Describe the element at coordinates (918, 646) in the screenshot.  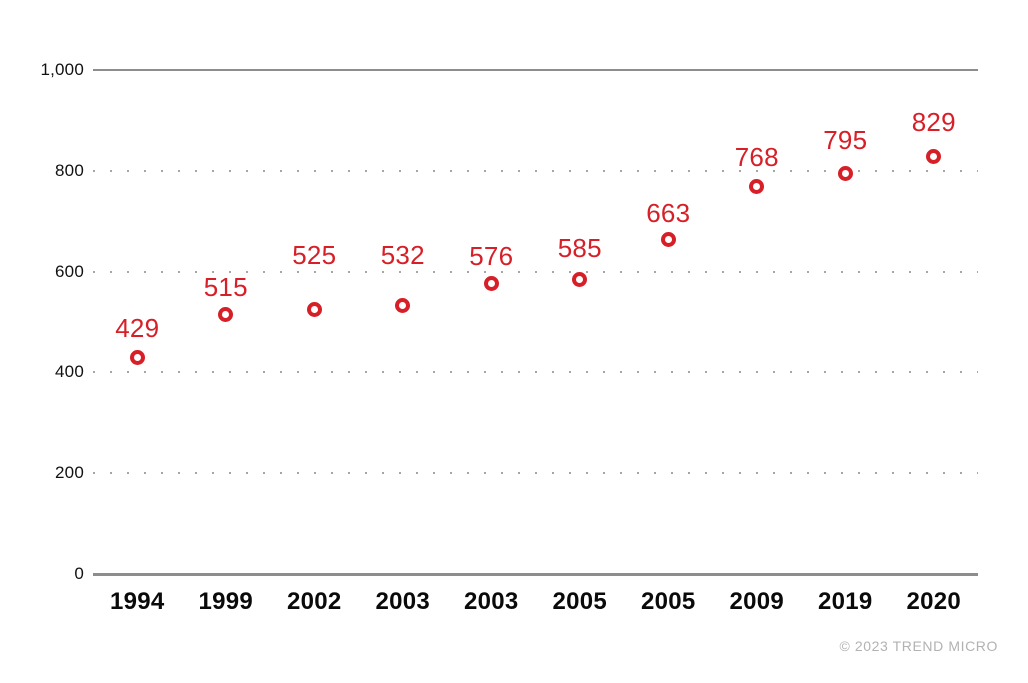
I see `copyright-text: © 2023 TREND MICRO` at that location.